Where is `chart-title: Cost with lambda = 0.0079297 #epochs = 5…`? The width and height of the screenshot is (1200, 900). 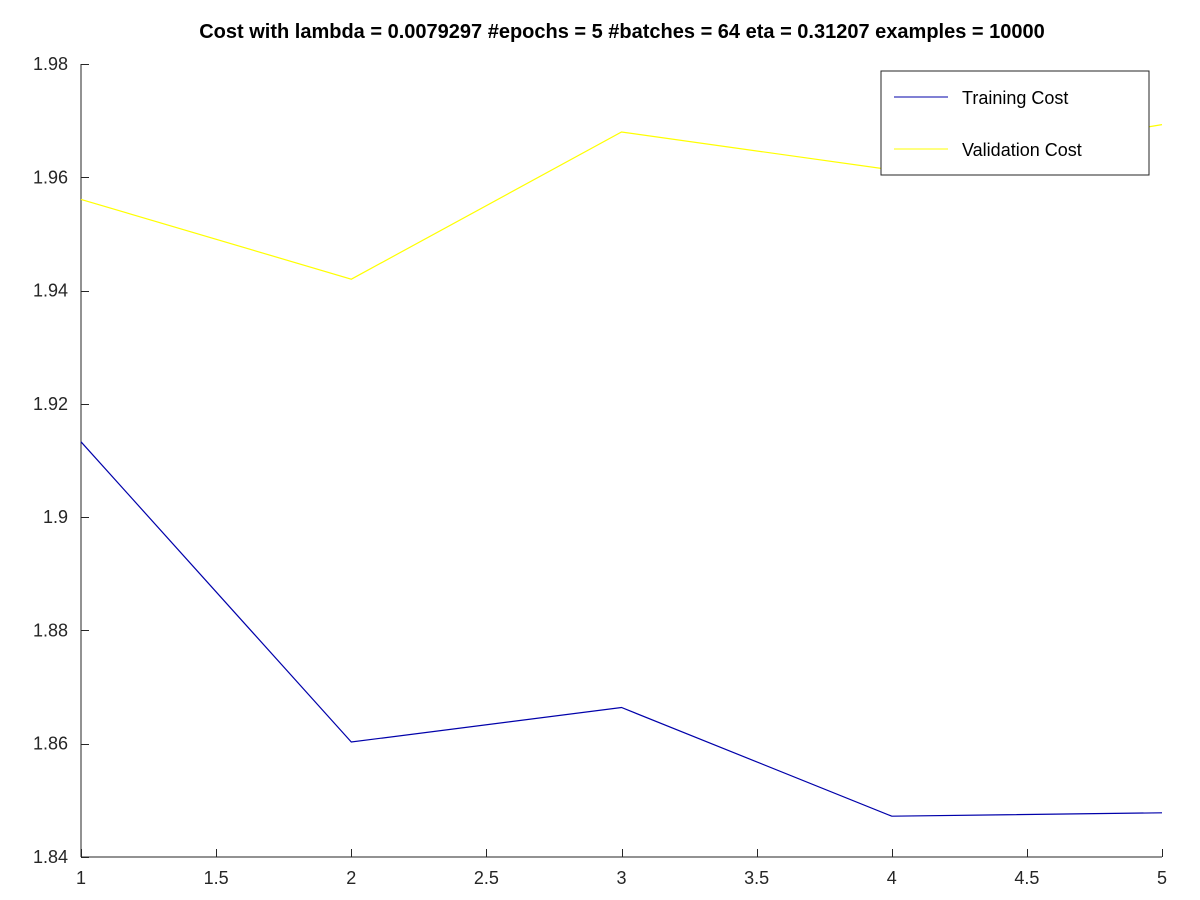 chart-title: Cost with lambda = 0.0079297 #epochs = 5… is located at coordinates (622, 32).